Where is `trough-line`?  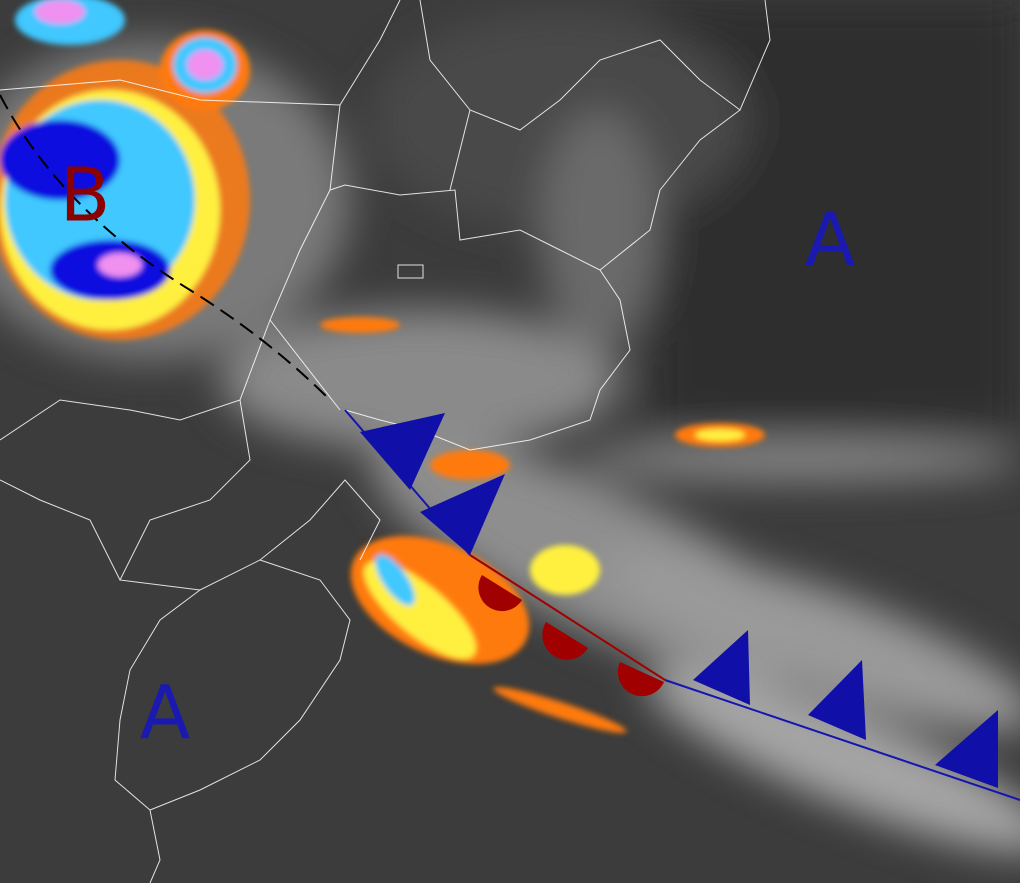
trough-line is located at coordinates (165, 247).